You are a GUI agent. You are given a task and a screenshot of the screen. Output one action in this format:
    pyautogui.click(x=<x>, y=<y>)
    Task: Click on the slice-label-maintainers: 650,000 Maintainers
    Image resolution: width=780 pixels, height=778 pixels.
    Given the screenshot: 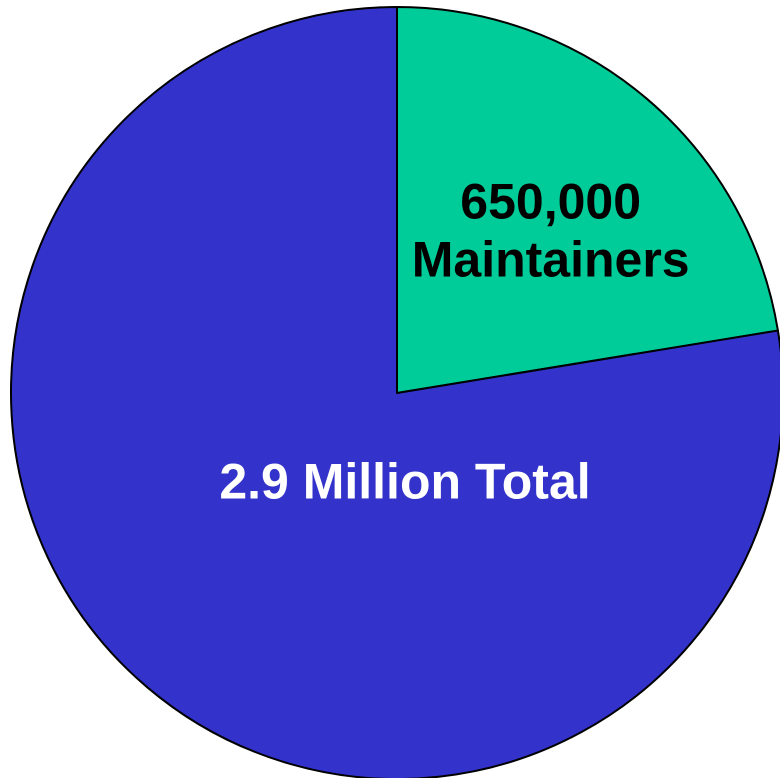 What is the action you would take?
    pyautogui.click(x=551, y=231)
    